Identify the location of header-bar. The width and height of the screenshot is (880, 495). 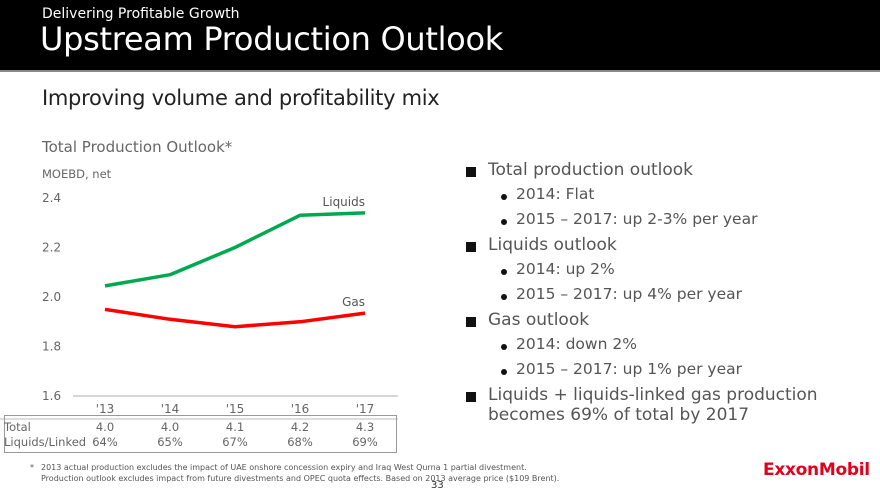
(440, 35).